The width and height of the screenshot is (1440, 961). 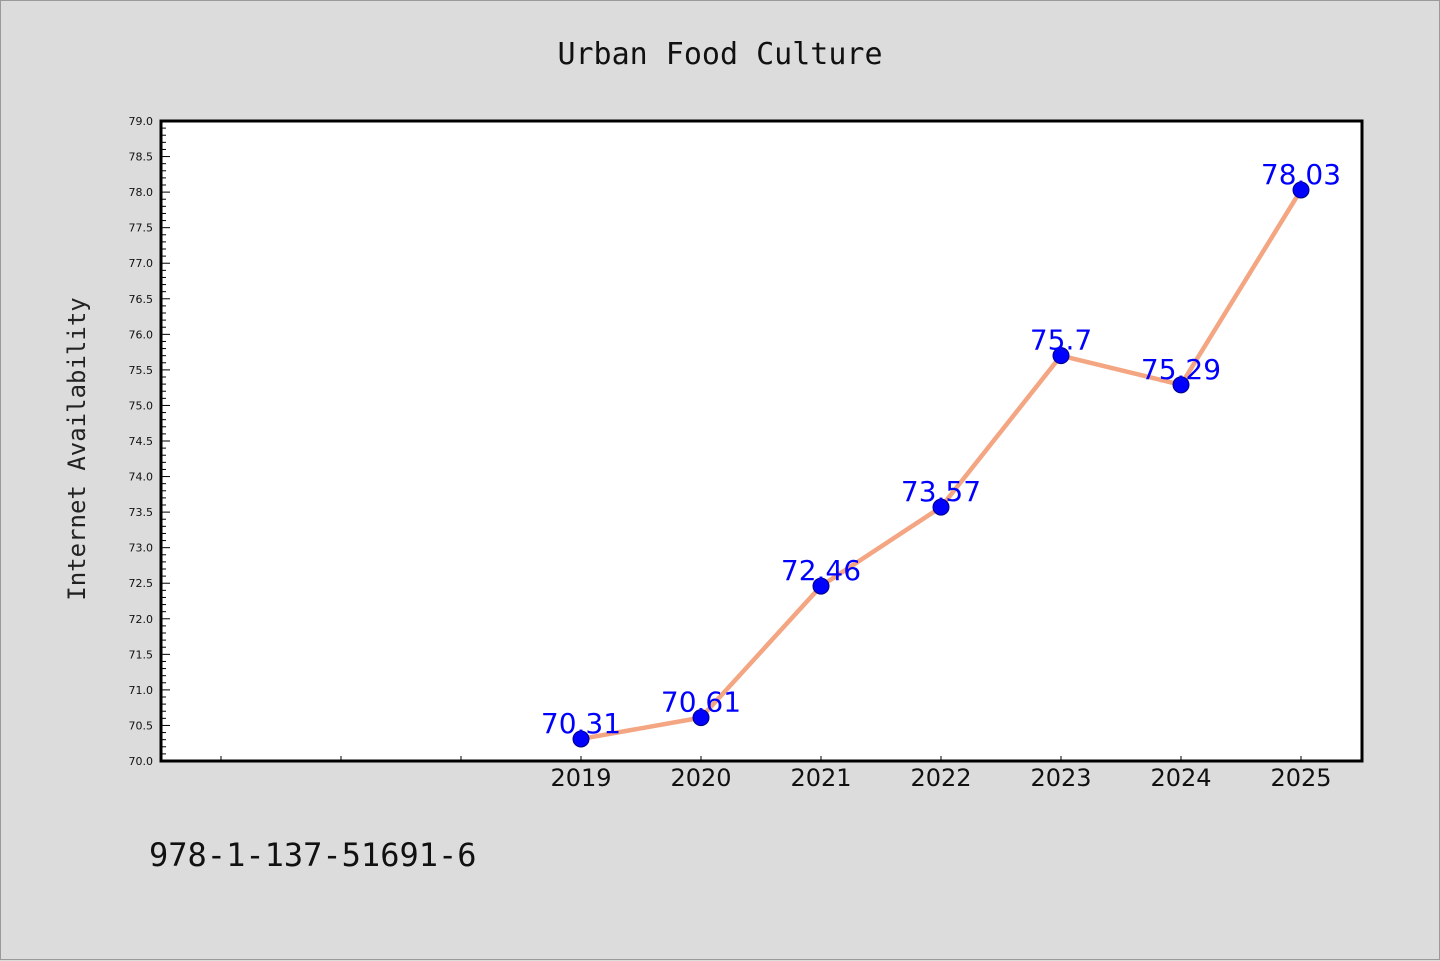 I want to click on y-tick-label: 73.0, so click(x=141, y=548).